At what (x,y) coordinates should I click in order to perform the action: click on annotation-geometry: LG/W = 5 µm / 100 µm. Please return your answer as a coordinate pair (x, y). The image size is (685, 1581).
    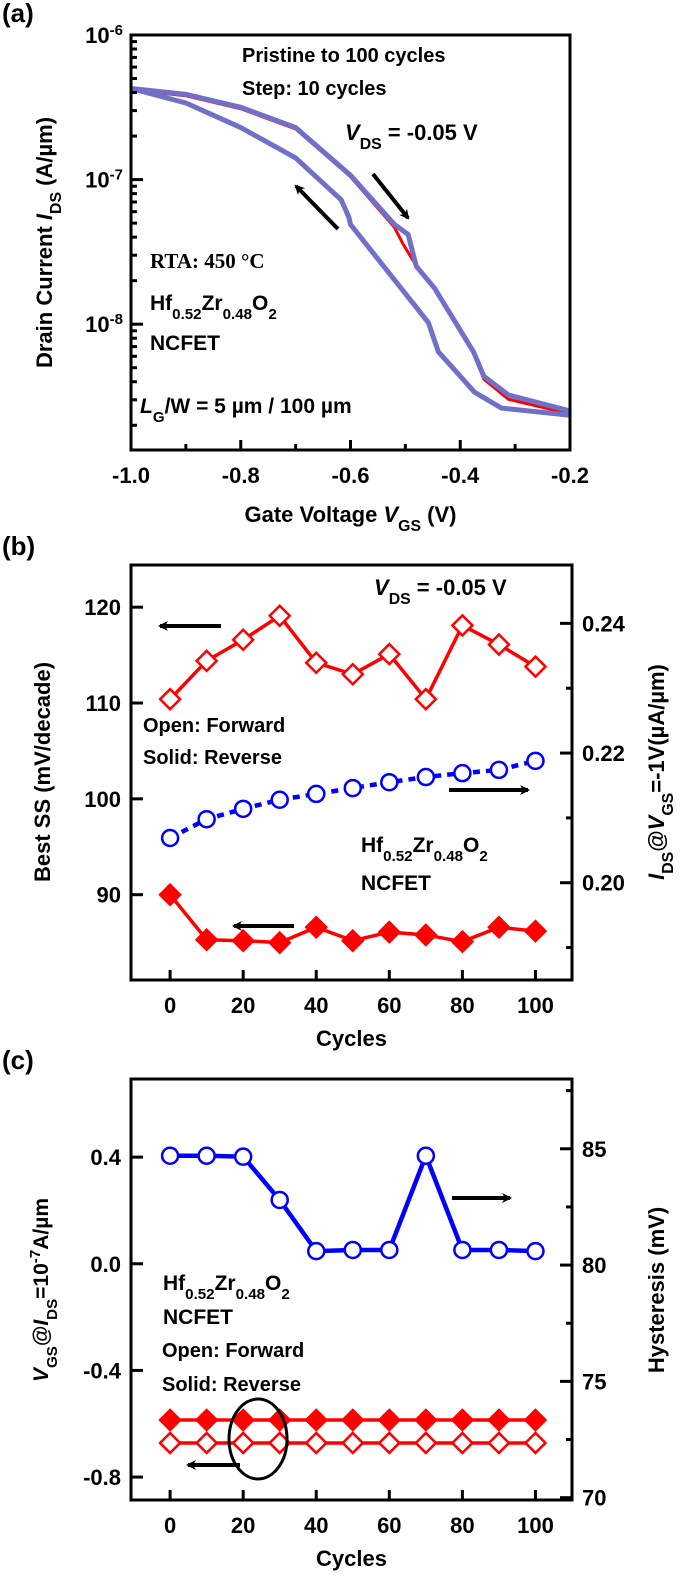
    Looking at the image, I should click on (246, 410).